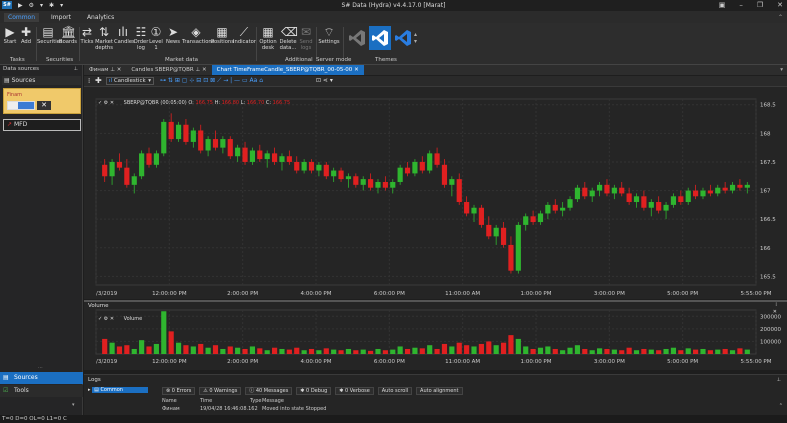 The height and width of the screenshot is (423, 787). Describe the element at coordinates (141, 38) in the screenshot. I see `order-log-button: ☷ Order log` at that location.